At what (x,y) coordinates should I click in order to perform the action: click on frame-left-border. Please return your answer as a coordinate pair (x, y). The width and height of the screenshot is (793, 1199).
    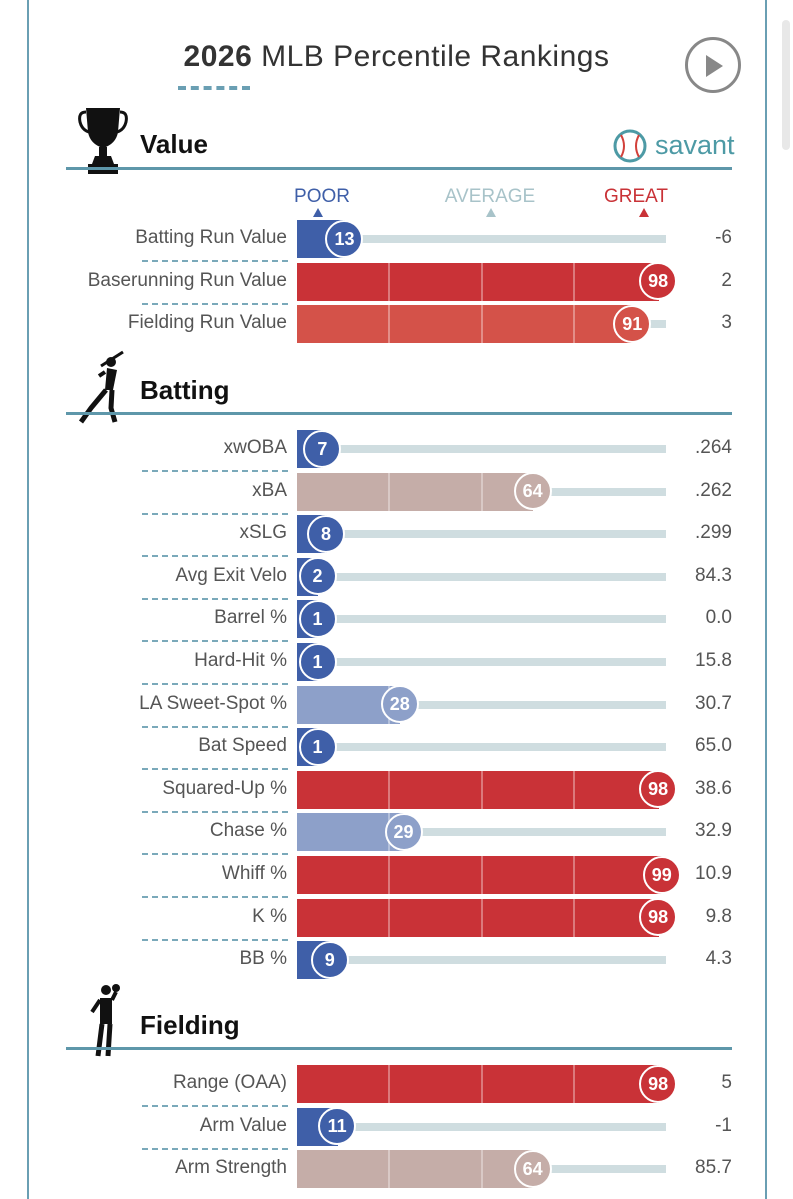
    Looking at the image, I should click on (28, 599).